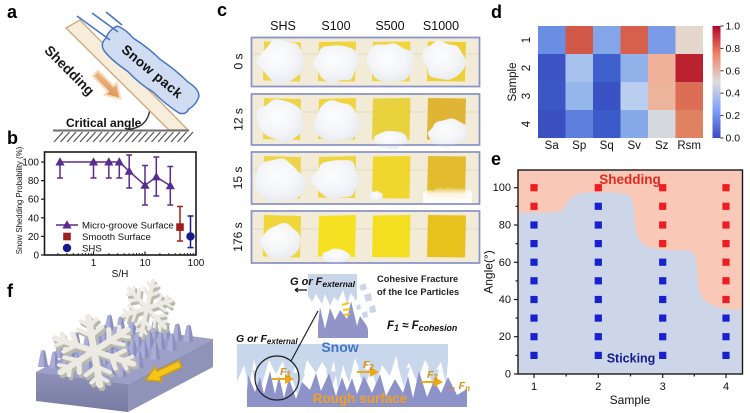 The height and width of the screenshot is (413, 750). What do you see at coordinates (368, 365) in the screenshot?
I see `svg-text: F2` at bounding box center [368, 365].